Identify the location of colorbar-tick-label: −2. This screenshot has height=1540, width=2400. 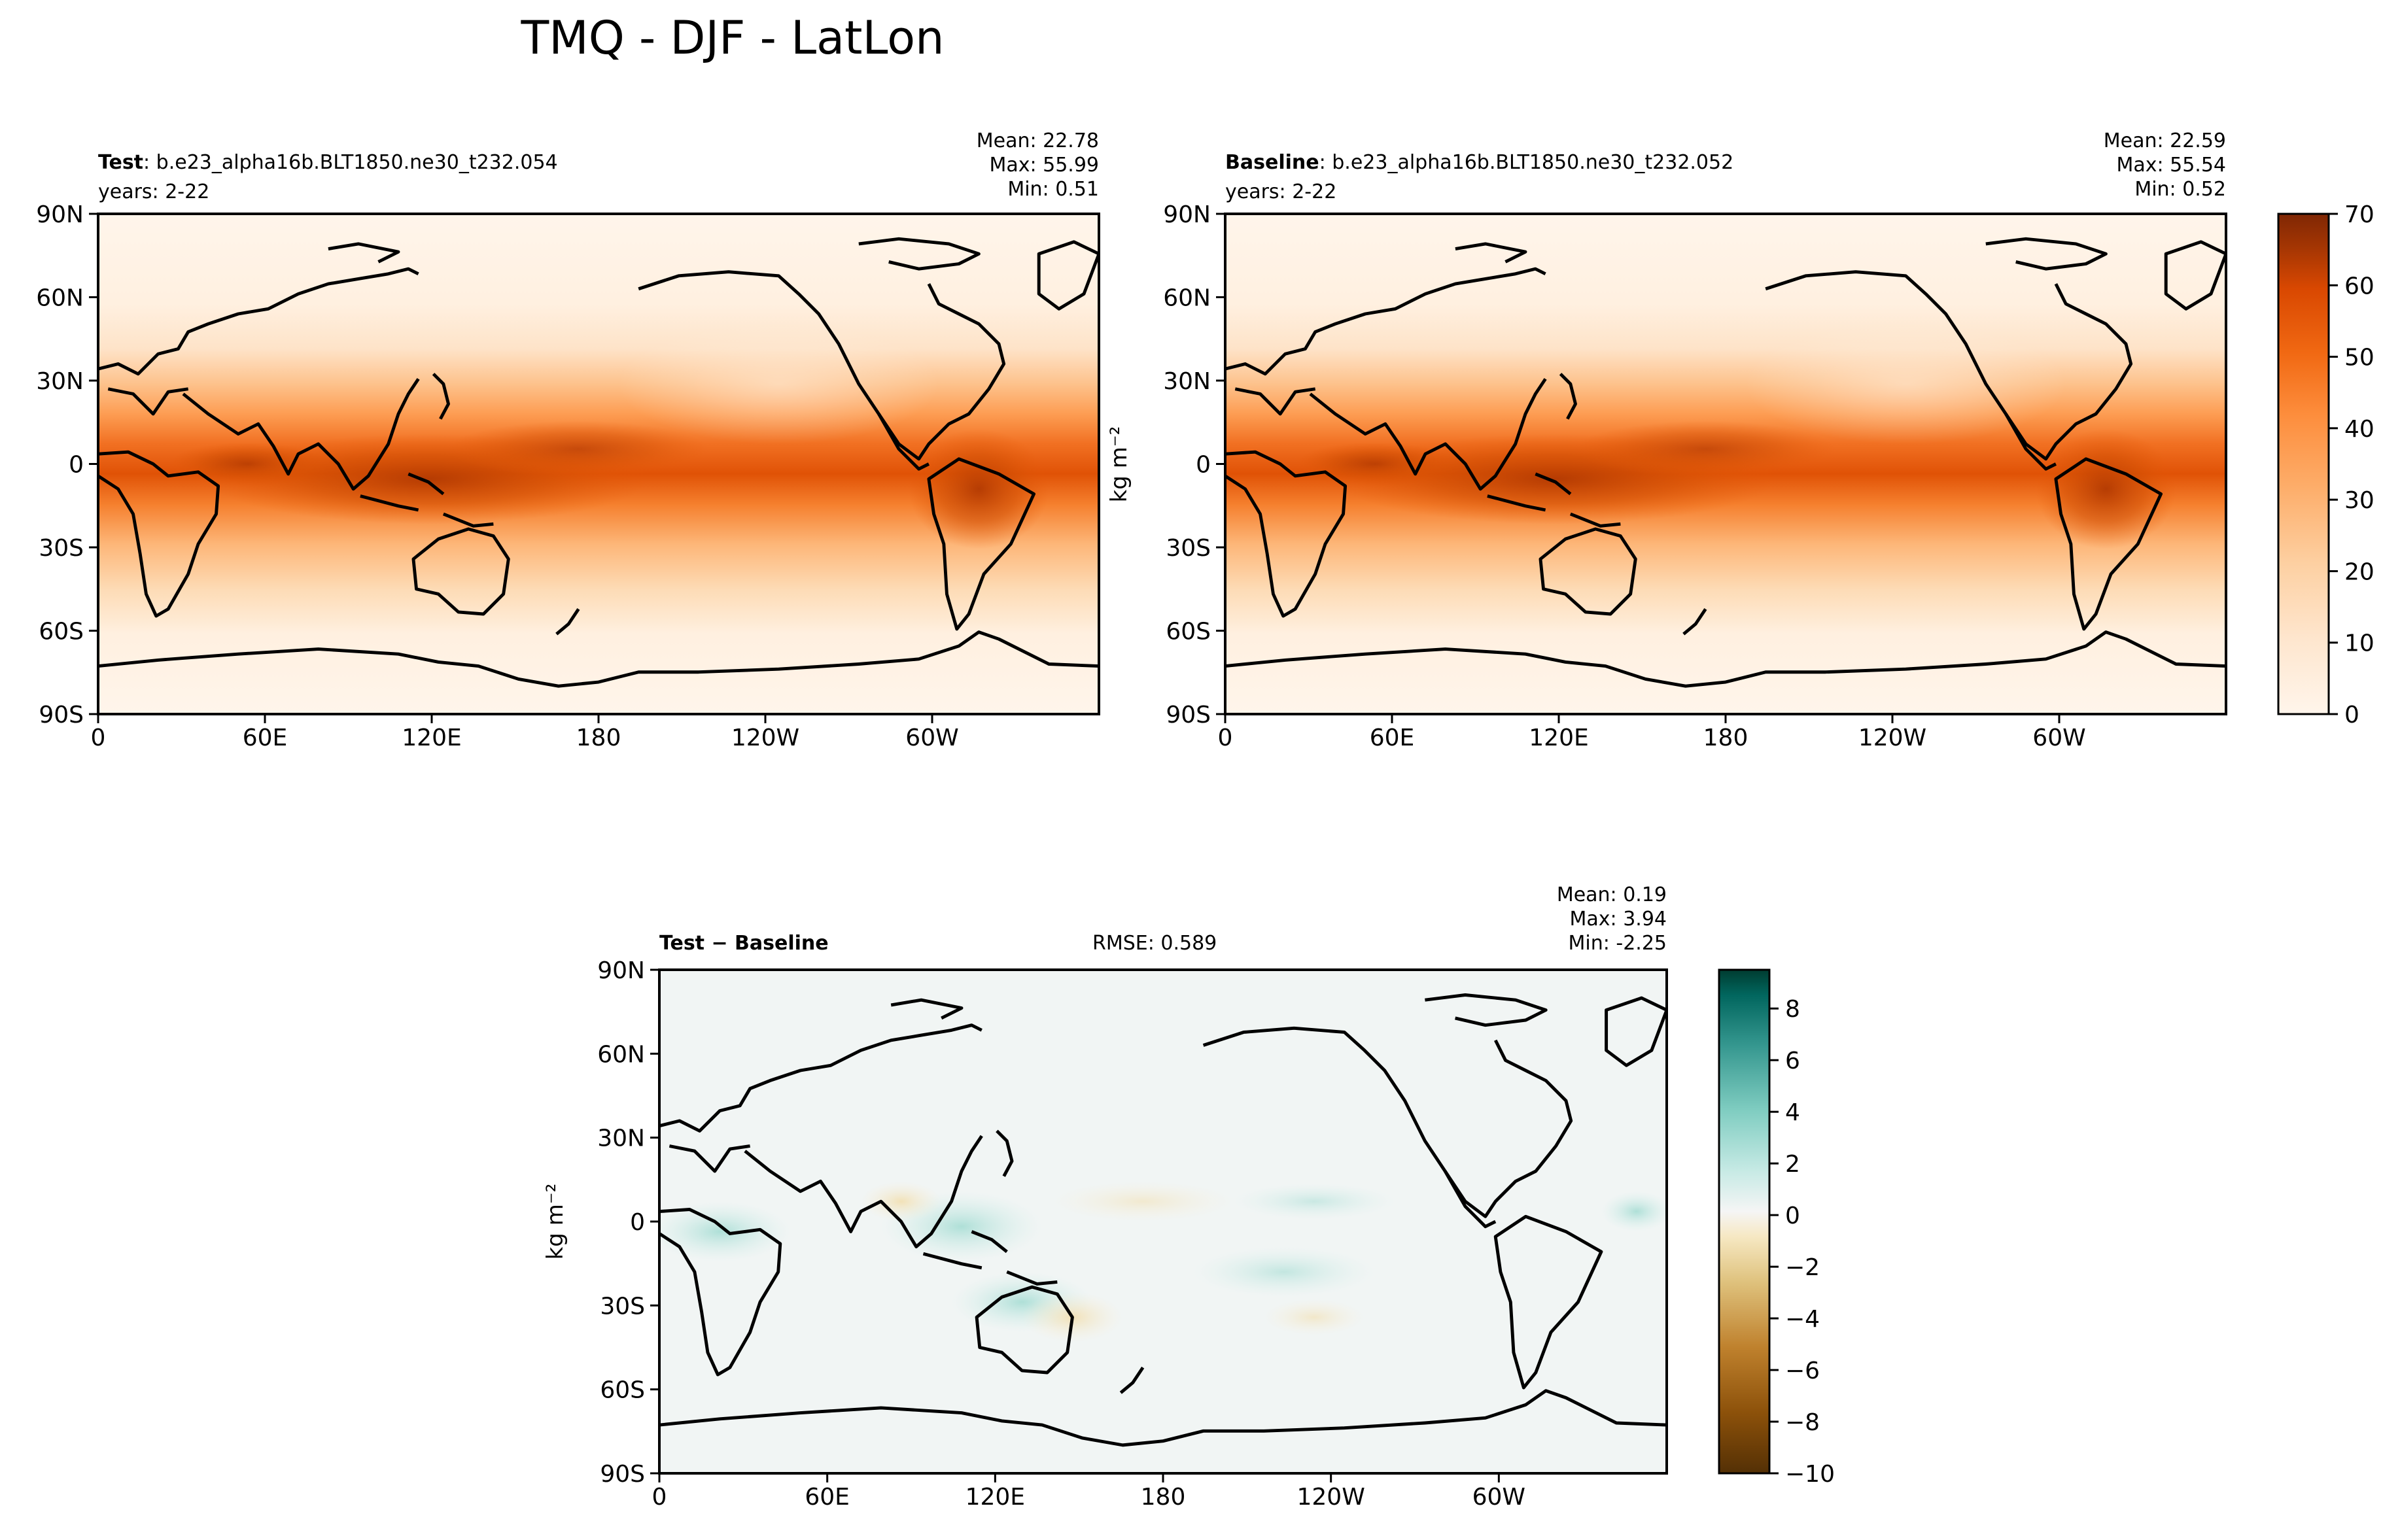
(1802, 1267).